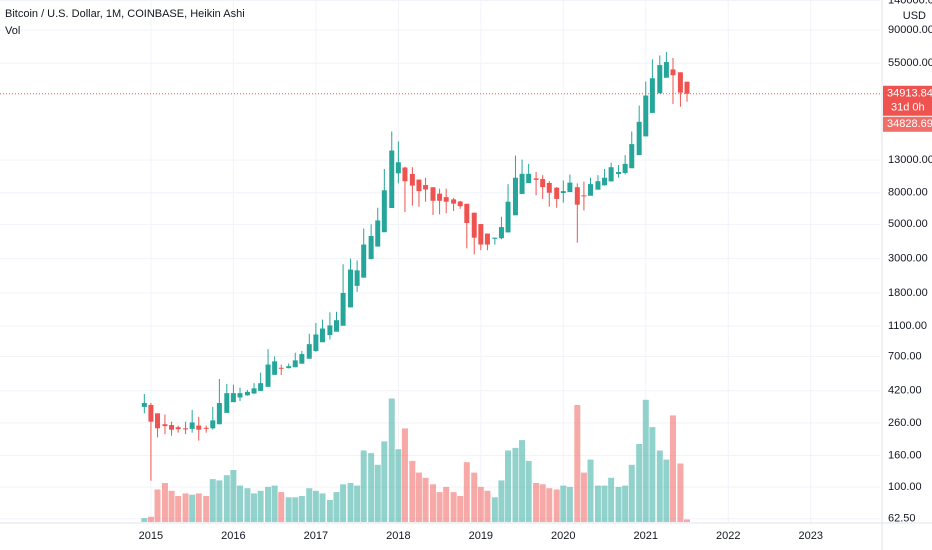 This screenshot has height=550, width=932. I want to click on x-tick-label: 2022, so click(728, 536).